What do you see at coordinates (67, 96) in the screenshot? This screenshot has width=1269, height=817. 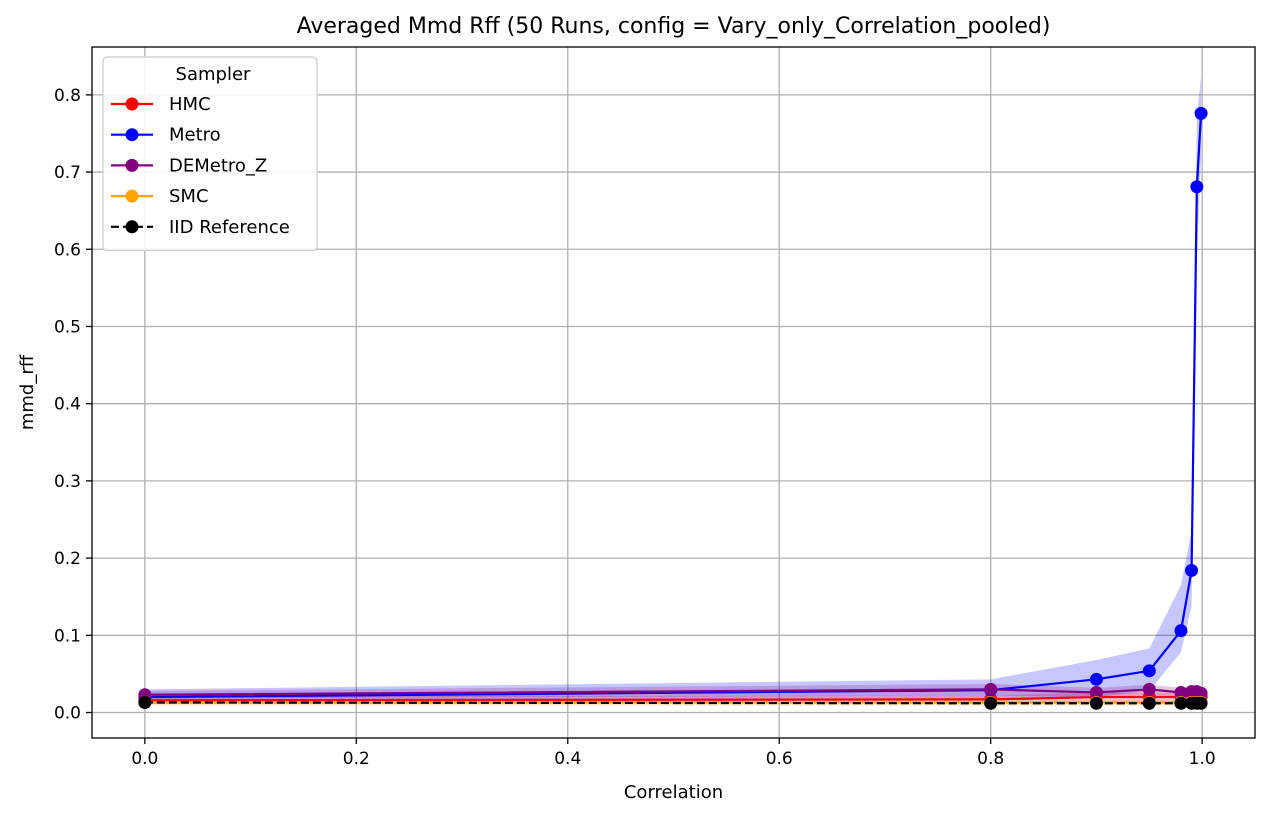 I see `y-tick-label: 0.8` at bounding box center [67, 96].